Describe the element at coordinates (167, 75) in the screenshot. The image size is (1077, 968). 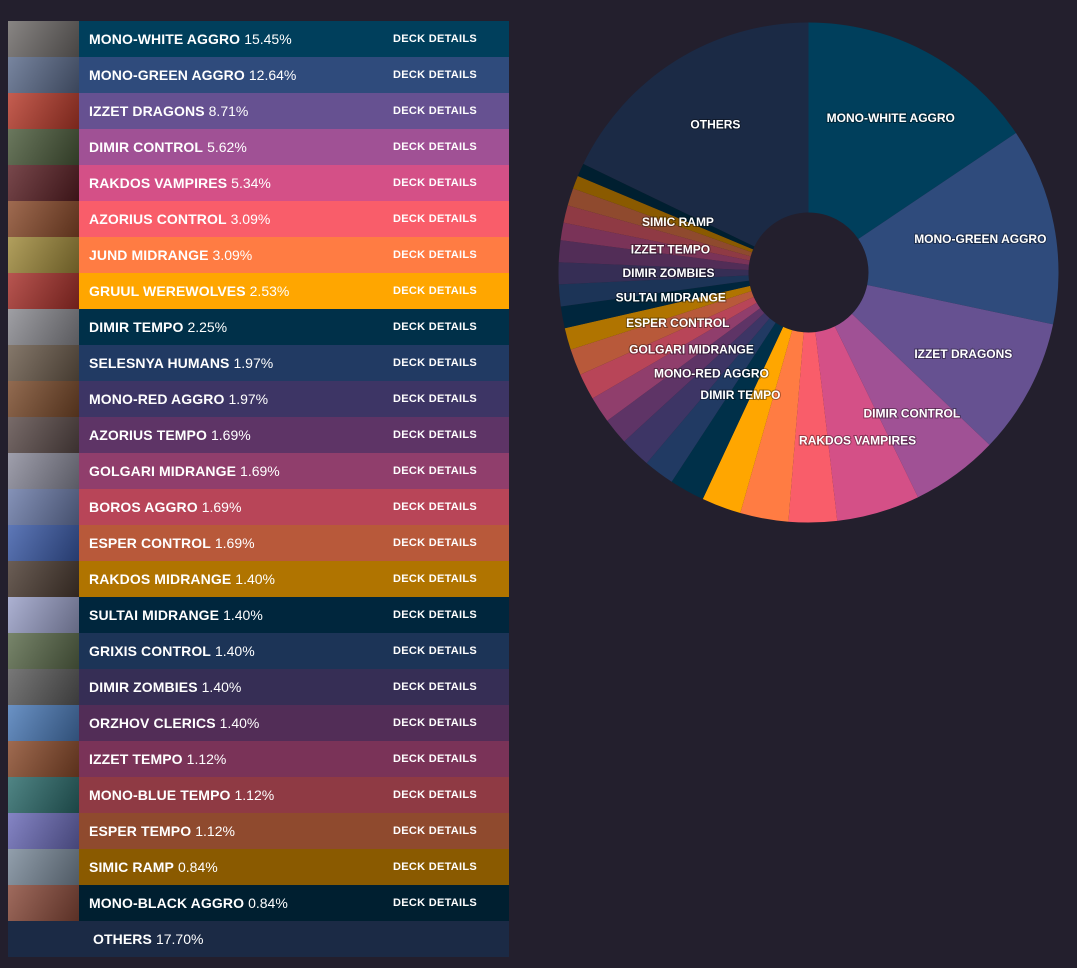
I see `deck-name: MONO-GREEN AGGRO` at that location.